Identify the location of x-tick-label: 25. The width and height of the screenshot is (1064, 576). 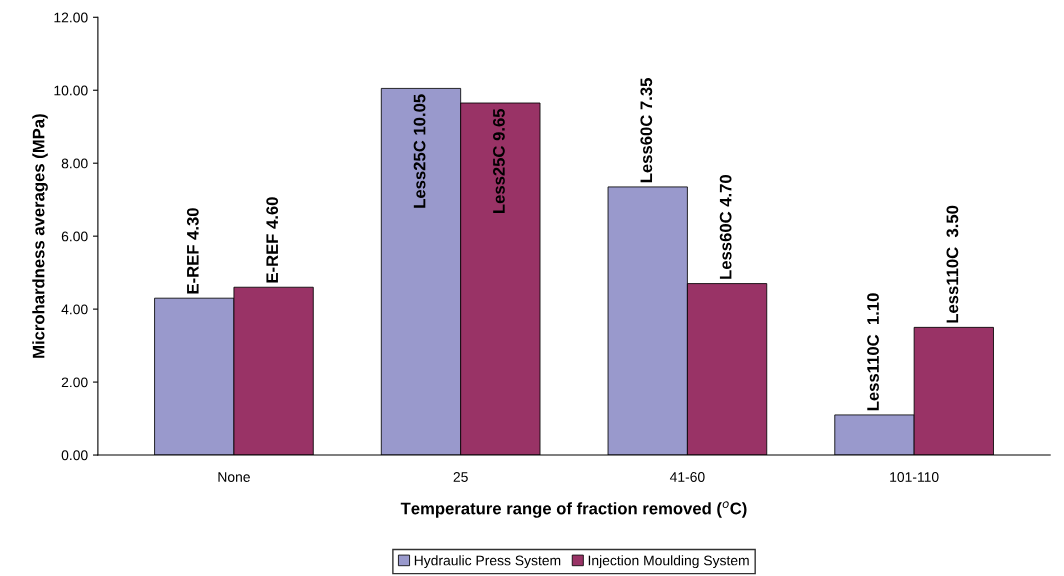
(460, 477).